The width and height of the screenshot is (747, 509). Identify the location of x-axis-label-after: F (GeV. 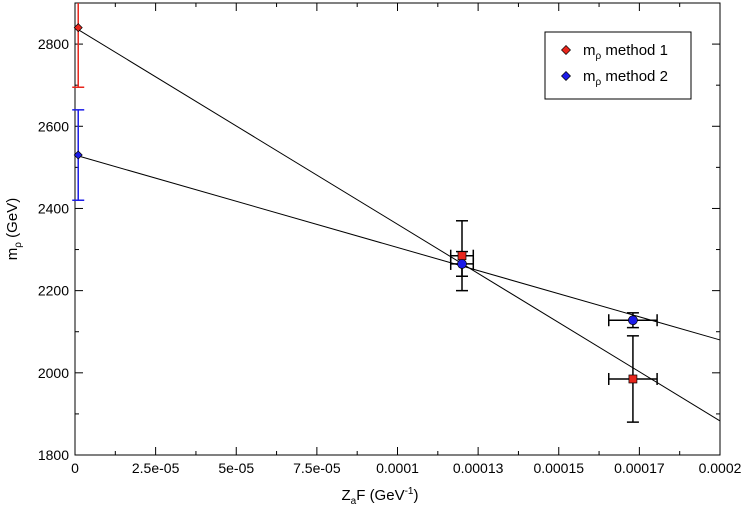
(380, 495).